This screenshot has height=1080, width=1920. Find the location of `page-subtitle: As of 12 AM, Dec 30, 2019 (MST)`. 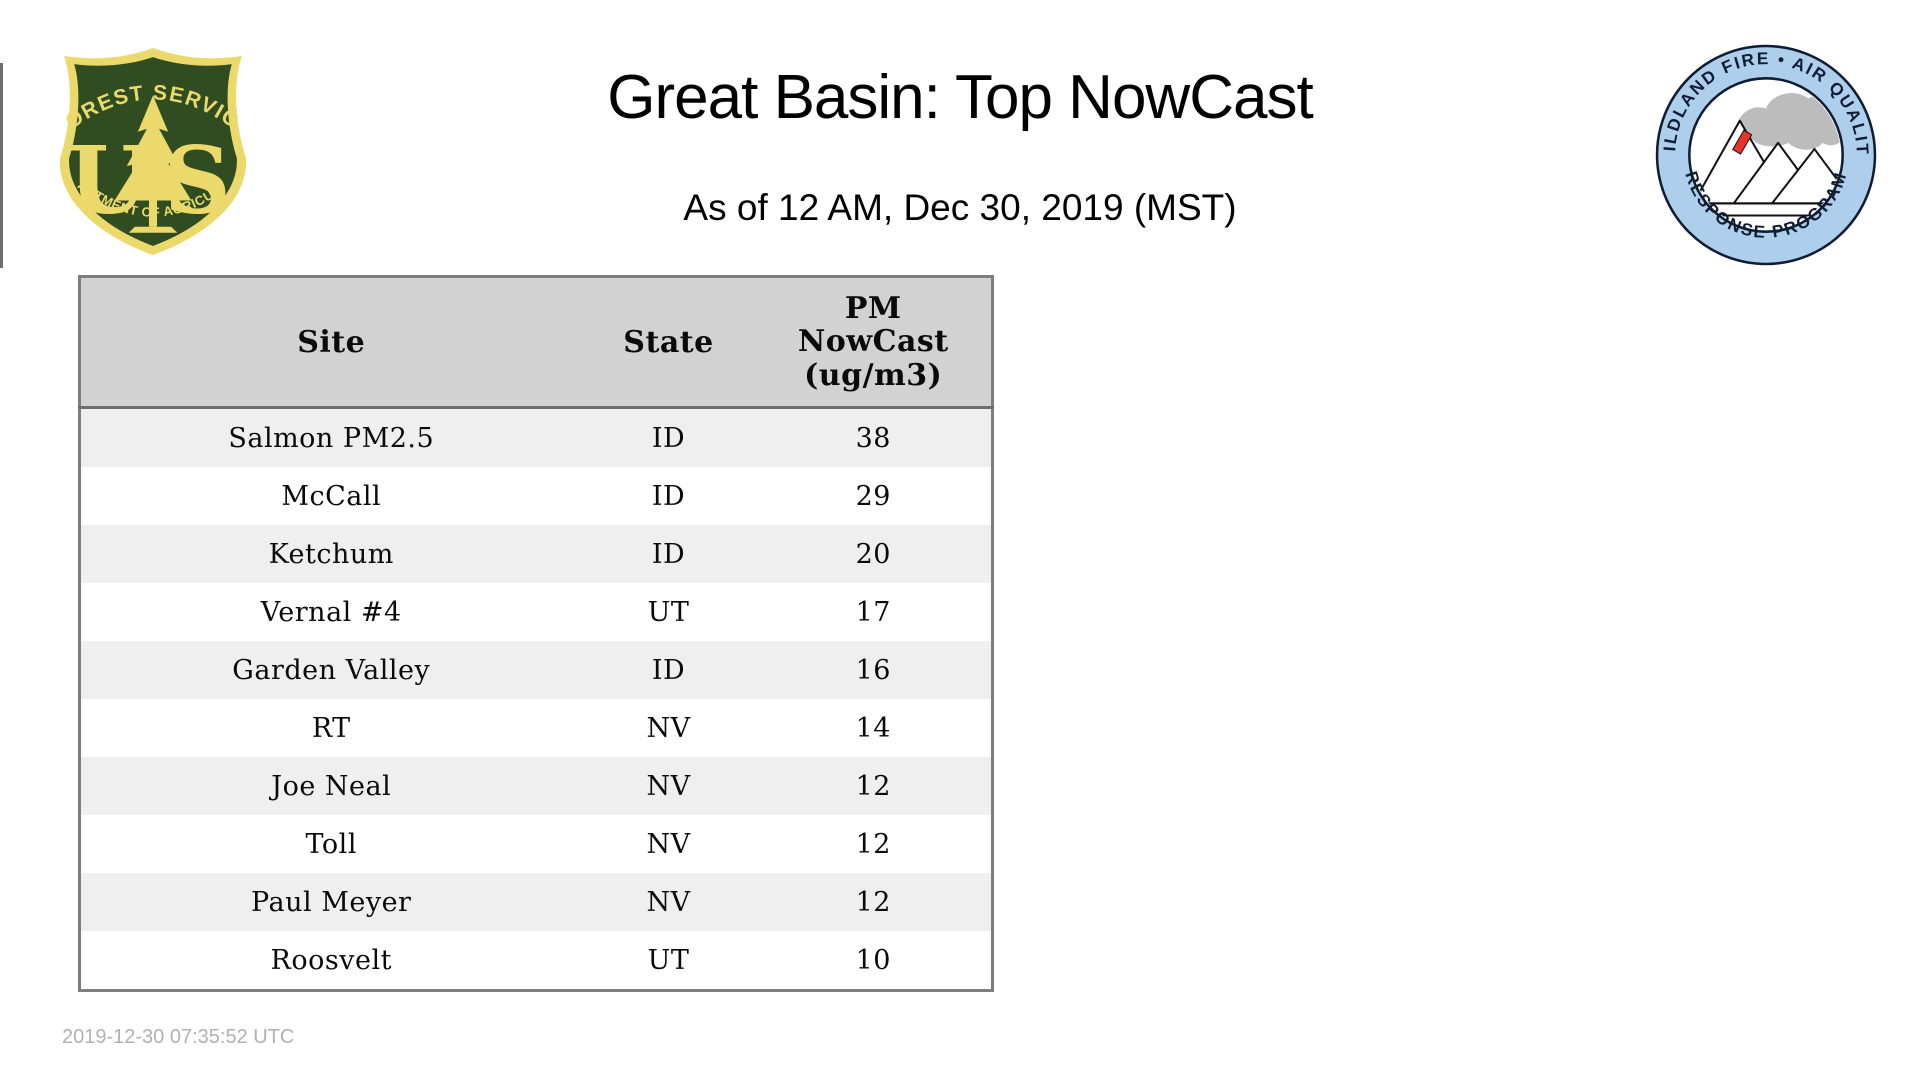

page-subtitle: As of 12 AM, Dec 30, 2019 (MST) is located at coordinates (960, 207).